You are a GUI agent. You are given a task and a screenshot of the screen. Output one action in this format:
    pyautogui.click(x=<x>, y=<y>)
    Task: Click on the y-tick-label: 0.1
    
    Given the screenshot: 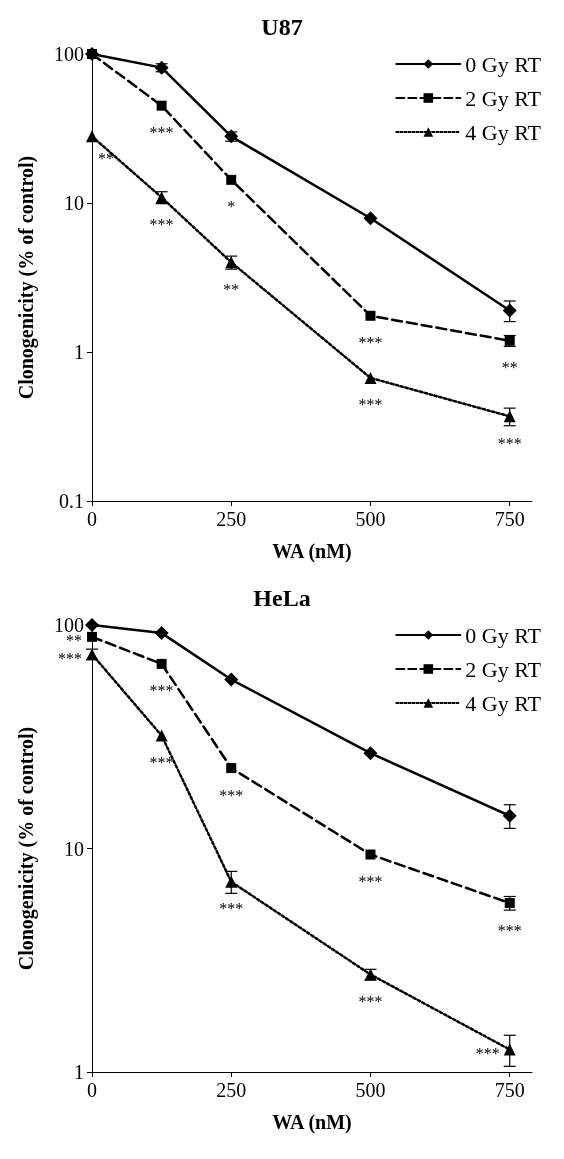 What is the action you would take?
    pyautogui.click(x=71, y=501)
    